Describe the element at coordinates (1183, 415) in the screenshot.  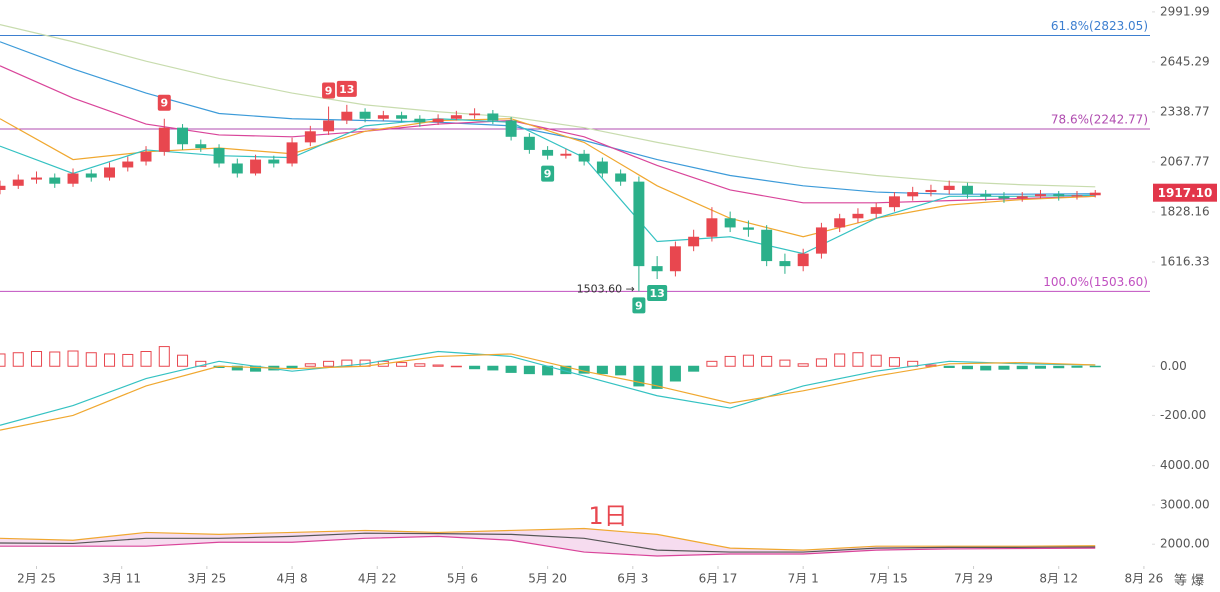
I see `y-tick-label: -200.00` at that location.